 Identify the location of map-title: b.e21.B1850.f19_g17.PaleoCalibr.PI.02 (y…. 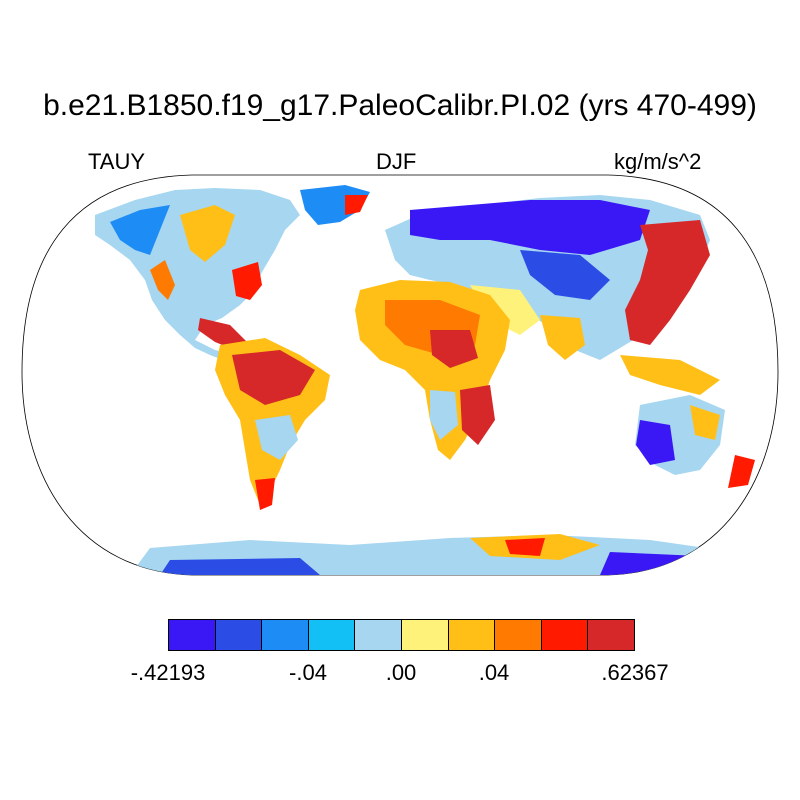
(400, 105).